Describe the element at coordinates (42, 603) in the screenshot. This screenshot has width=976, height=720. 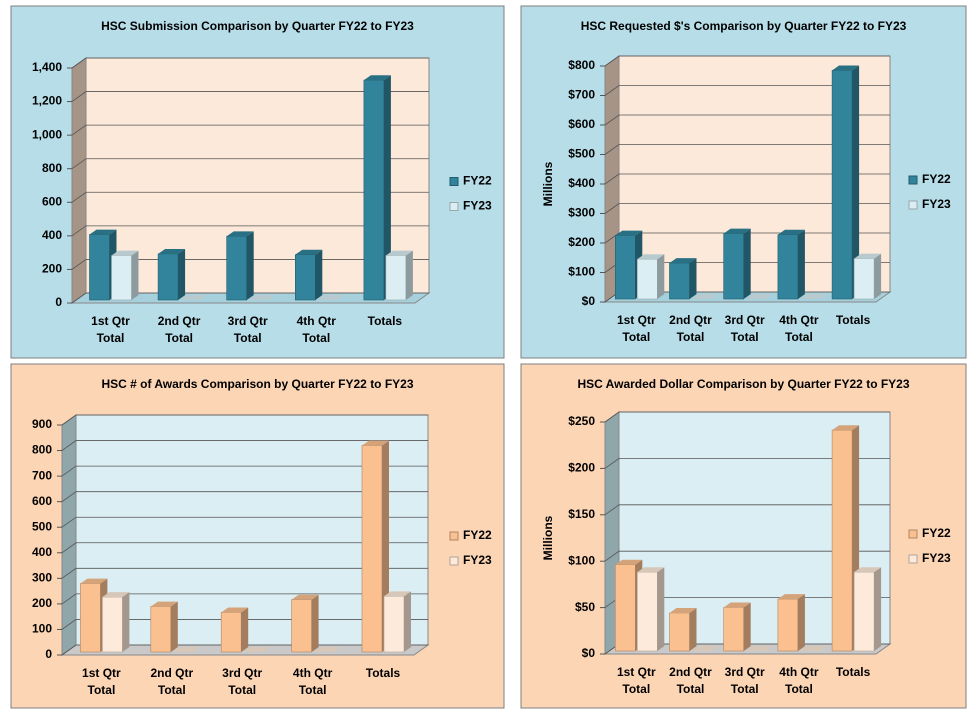
I see `y-tick-label: 200` at that location.